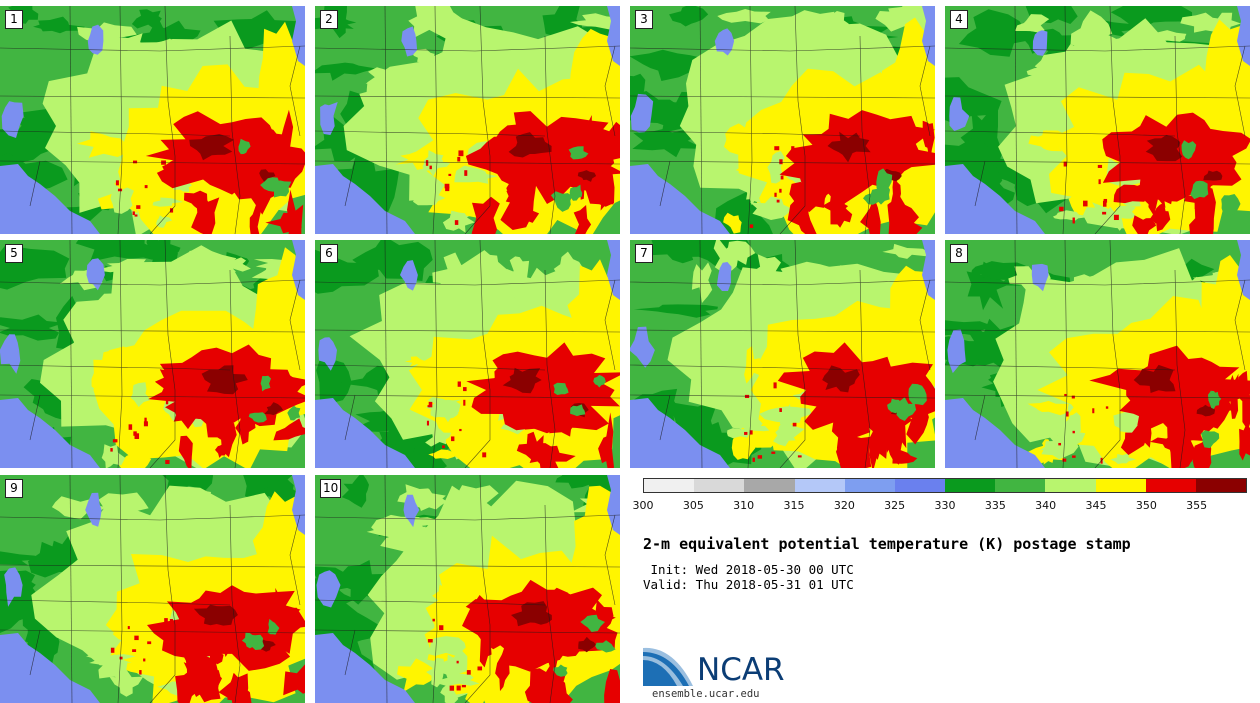  Describe the element at coordinates (844, 505) in the screenshot. I see `colorbar-tick-label: 320` at that location.